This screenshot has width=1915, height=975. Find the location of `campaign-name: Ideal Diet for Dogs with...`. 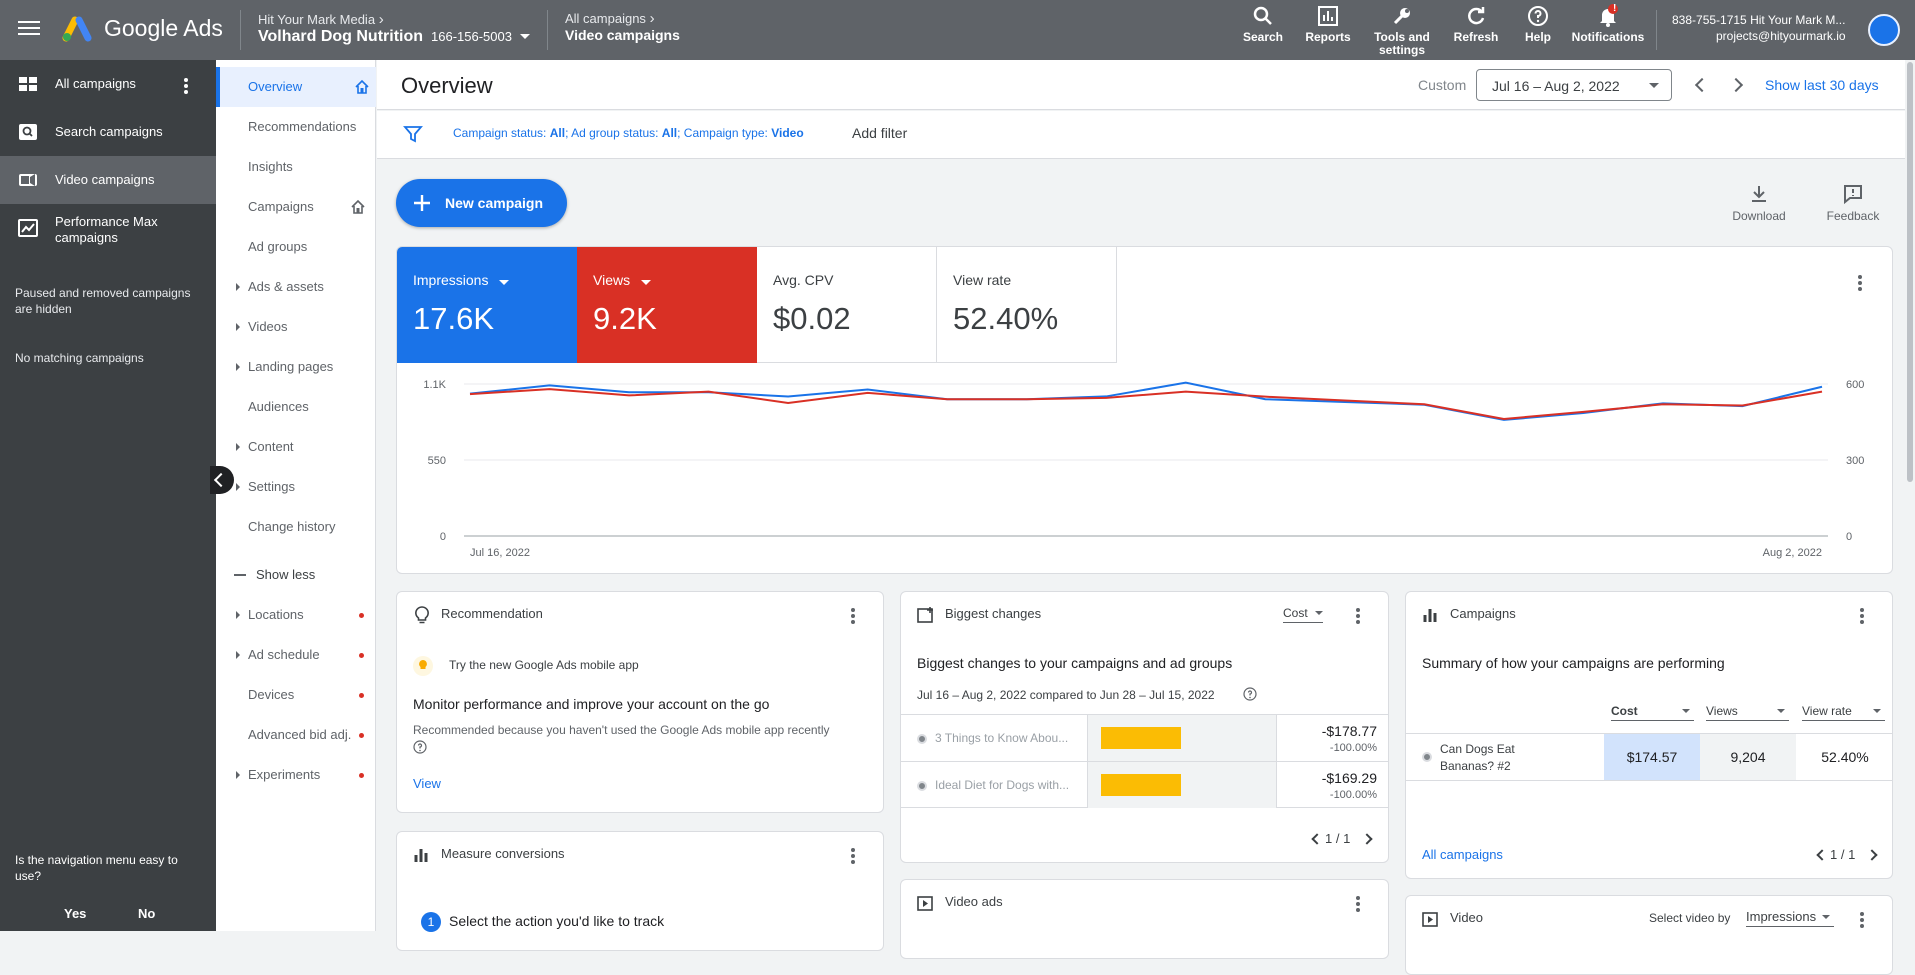

campaign-name: Ideal Diet for Dogs with... is located at coordinates (1010, 785).